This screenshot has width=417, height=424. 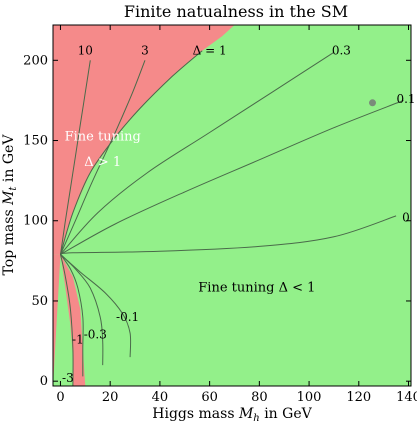 What do you see at coordinates (39, 301) in the screenshot?
I see `y-tick-label: 50` at bounding box center [39, 301].